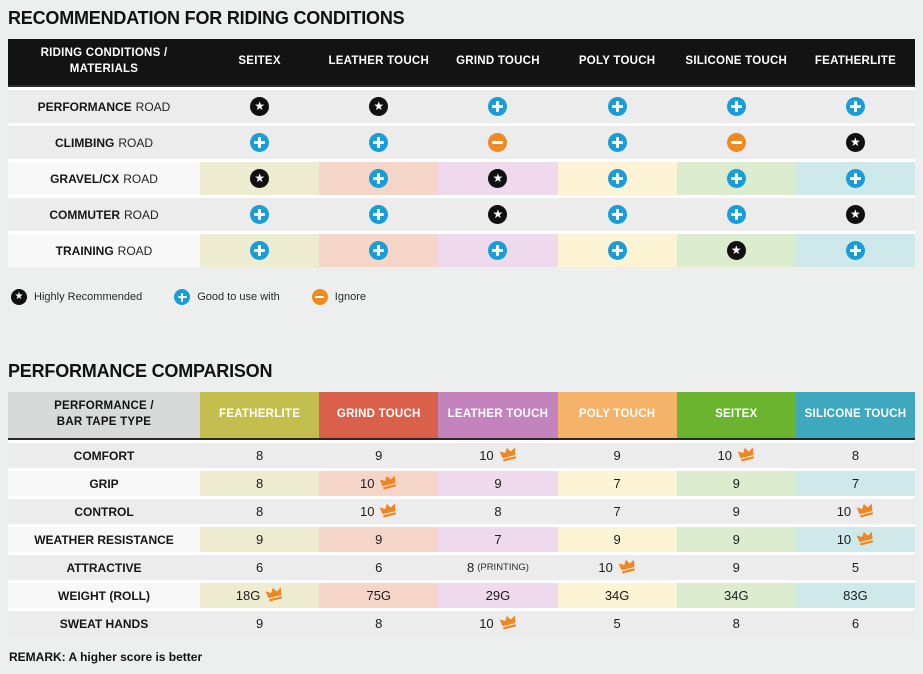 This screenshot has height=674, width=923. Describe the element at coordinates (497, 567) in the screenshot. I see `score-cell: 8 (PRINTING)` at that location.